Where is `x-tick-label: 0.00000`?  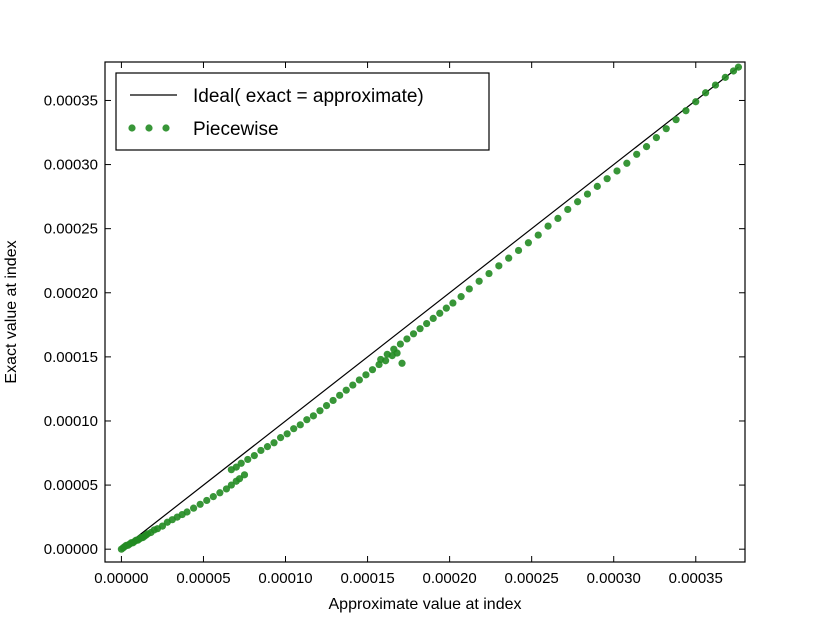
x-tick-label: 0.00000 is located at coordinates (121, 578).